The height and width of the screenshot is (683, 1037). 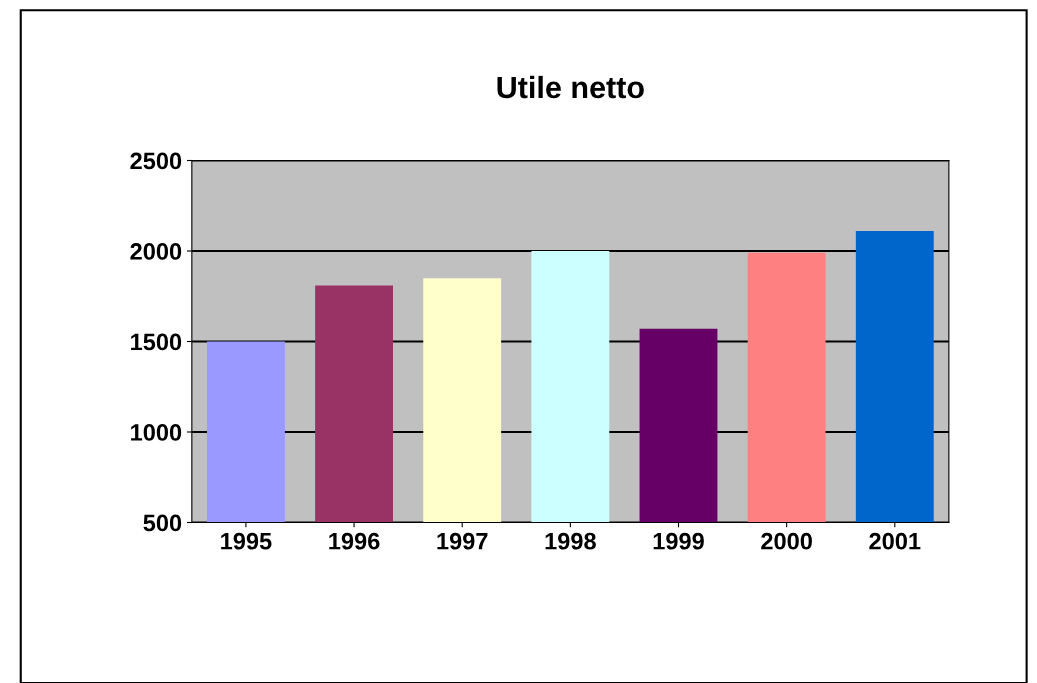 I want to click on y-tick-label: 2000, so click(x=156, y=251).